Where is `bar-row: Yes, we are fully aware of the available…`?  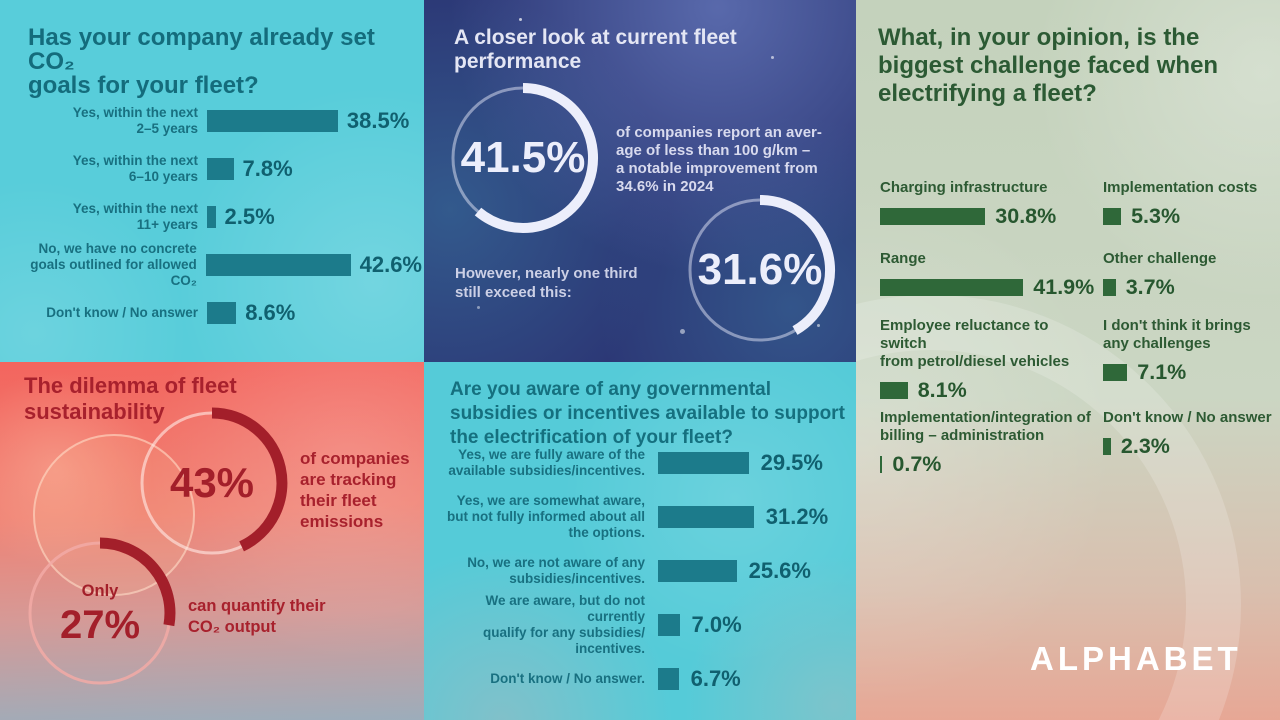 bar-row: Yes, we are fully aware of the available… is located at coordinates (643, 463).